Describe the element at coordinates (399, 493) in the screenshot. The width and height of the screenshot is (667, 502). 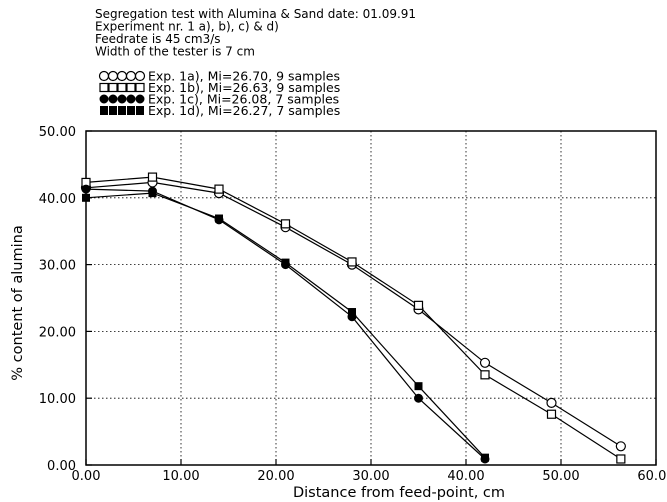
I see `x-axis-label: Distance from feed-point, cm` at that location.